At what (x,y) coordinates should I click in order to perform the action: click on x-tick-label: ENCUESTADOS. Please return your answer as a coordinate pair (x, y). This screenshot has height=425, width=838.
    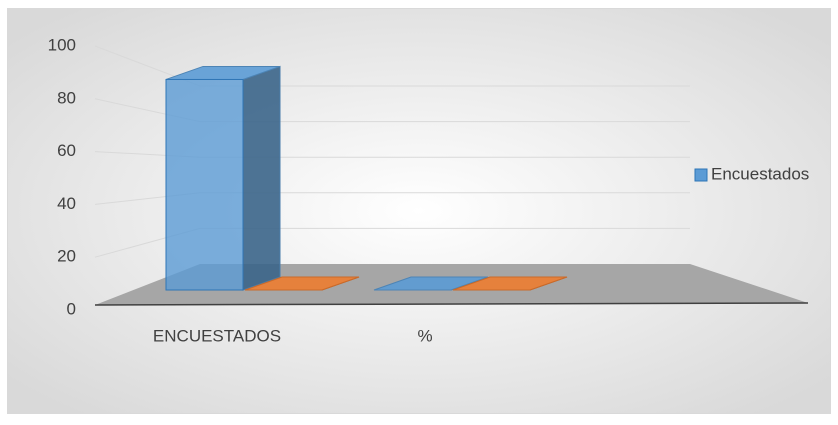
    Looking at the image, I should click on (217, 335).